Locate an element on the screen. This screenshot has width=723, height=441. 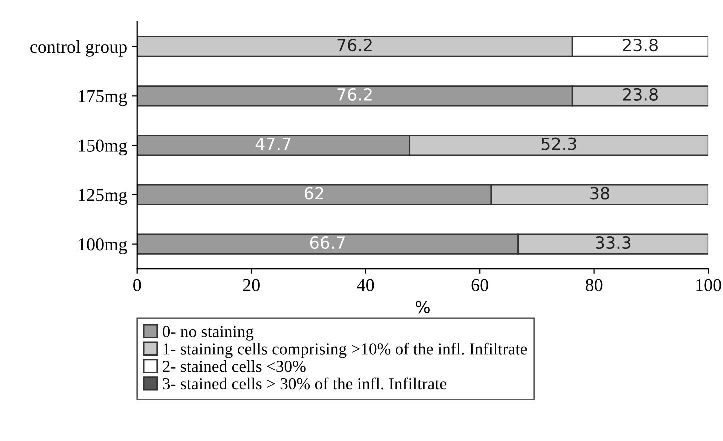
y-tick-label: 125mg is located at coordinates (103, 197).